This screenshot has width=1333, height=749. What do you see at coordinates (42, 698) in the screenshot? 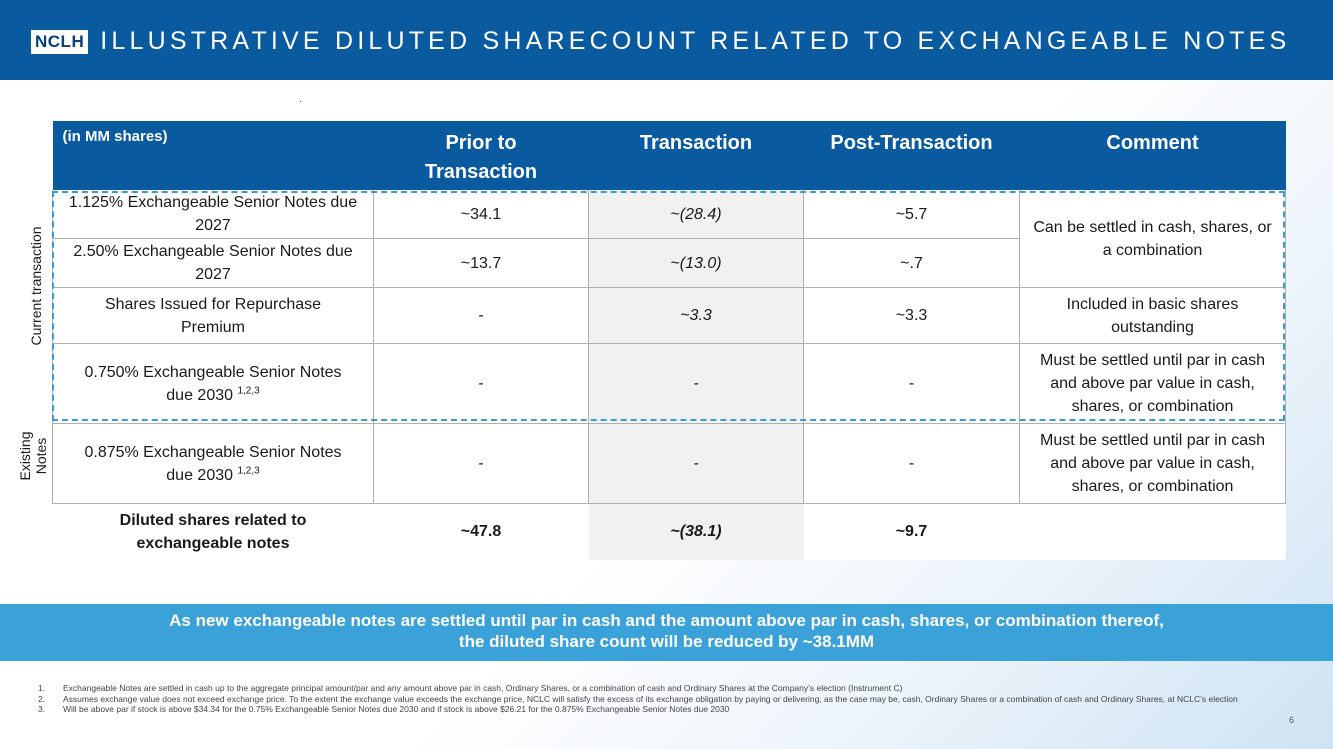
I see `footnote-number: 2.` at bounding box center [42, 698].